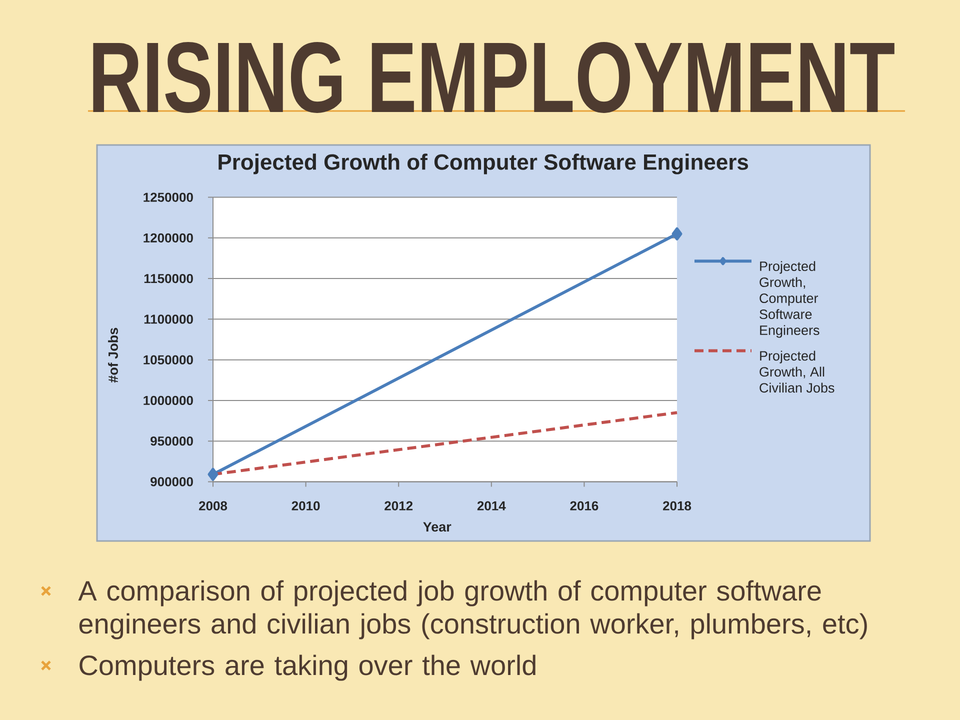  Describe the element at coordinates (171, 441) in the screenshot. I see `y-tick-label: 950000` at that location.